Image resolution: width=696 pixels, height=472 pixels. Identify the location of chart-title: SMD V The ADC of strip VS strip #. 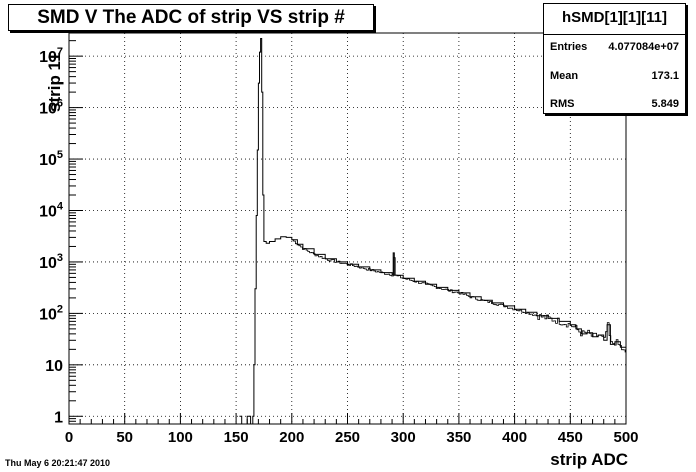
(191, 17).